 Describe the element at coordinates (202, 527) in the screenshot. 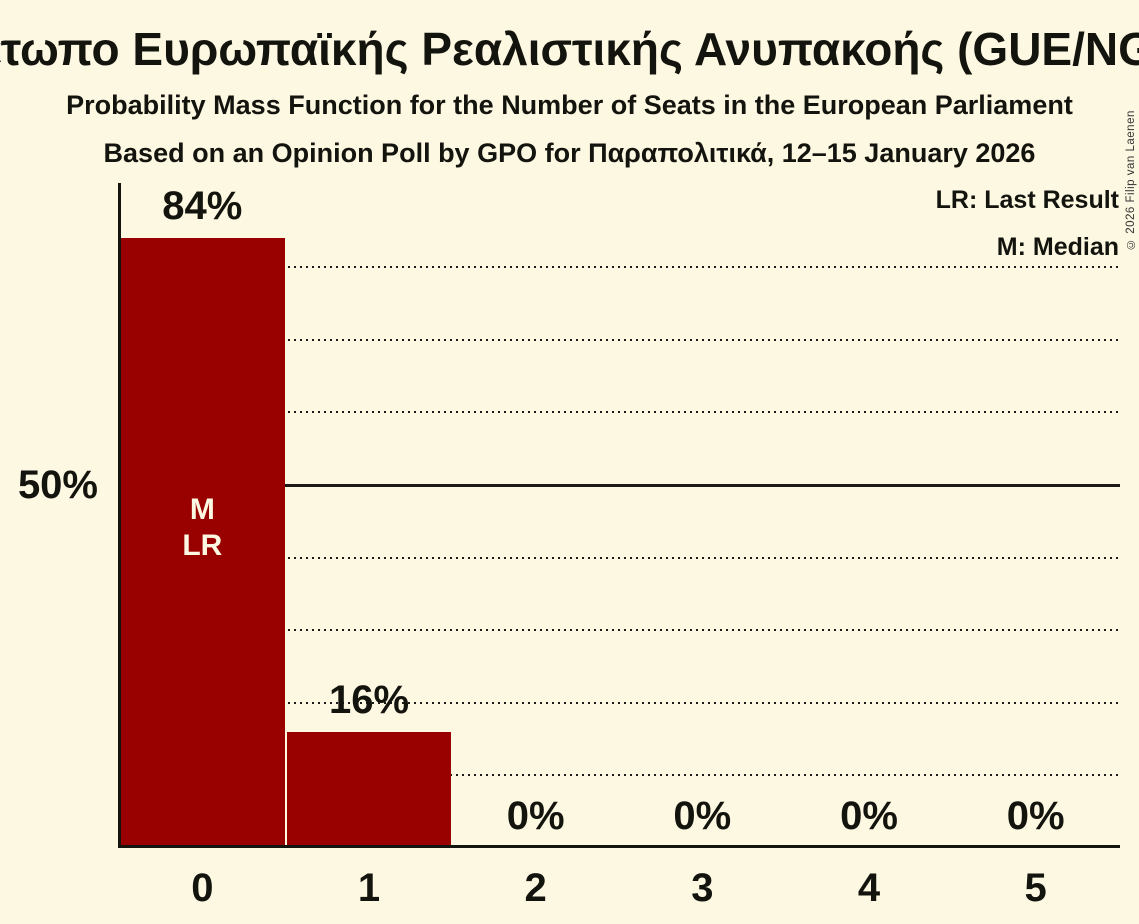

I see `median-last-result-annotation: M LR` at that location.